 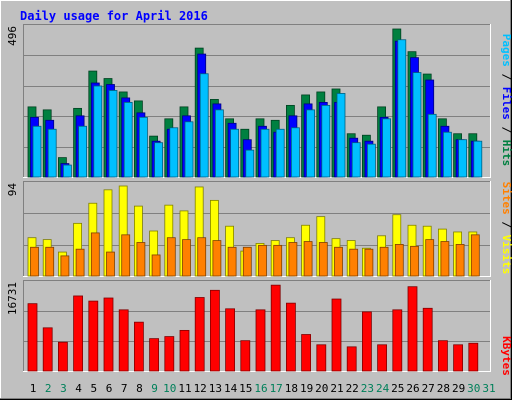 What do you see at coordinates (78, 388) in the screenshot?
I see `x-tick-label: 4` at bounding box center [78, 388].